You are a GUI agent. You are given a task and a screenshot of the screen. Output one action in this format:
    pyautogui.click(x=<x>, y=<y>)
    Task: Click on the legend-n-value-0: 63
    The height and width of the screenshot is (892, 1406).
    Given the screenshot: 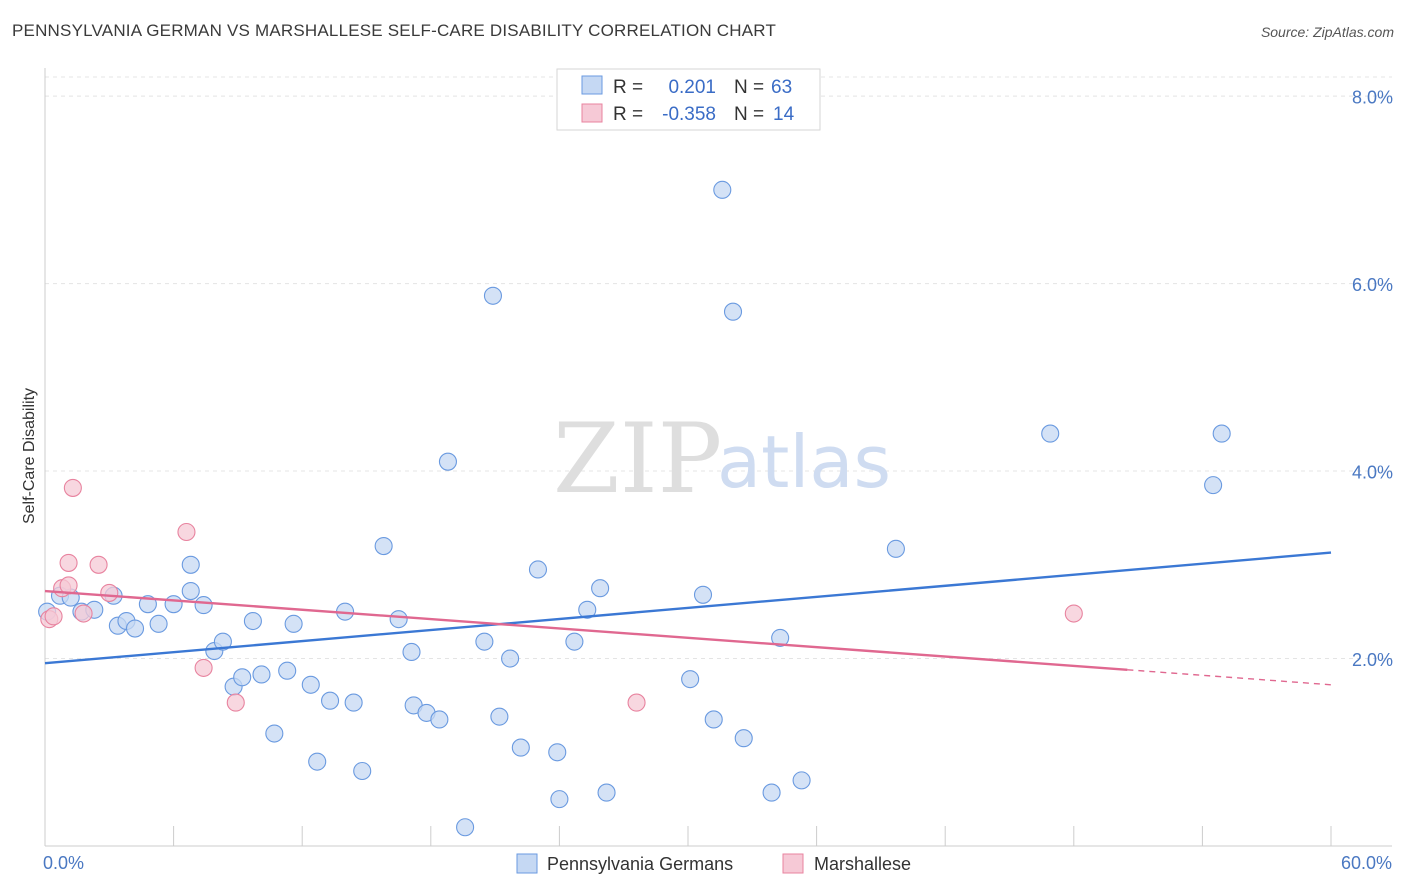 What is the action you would take?
    pyautogui.click(x=781, y=87)
    